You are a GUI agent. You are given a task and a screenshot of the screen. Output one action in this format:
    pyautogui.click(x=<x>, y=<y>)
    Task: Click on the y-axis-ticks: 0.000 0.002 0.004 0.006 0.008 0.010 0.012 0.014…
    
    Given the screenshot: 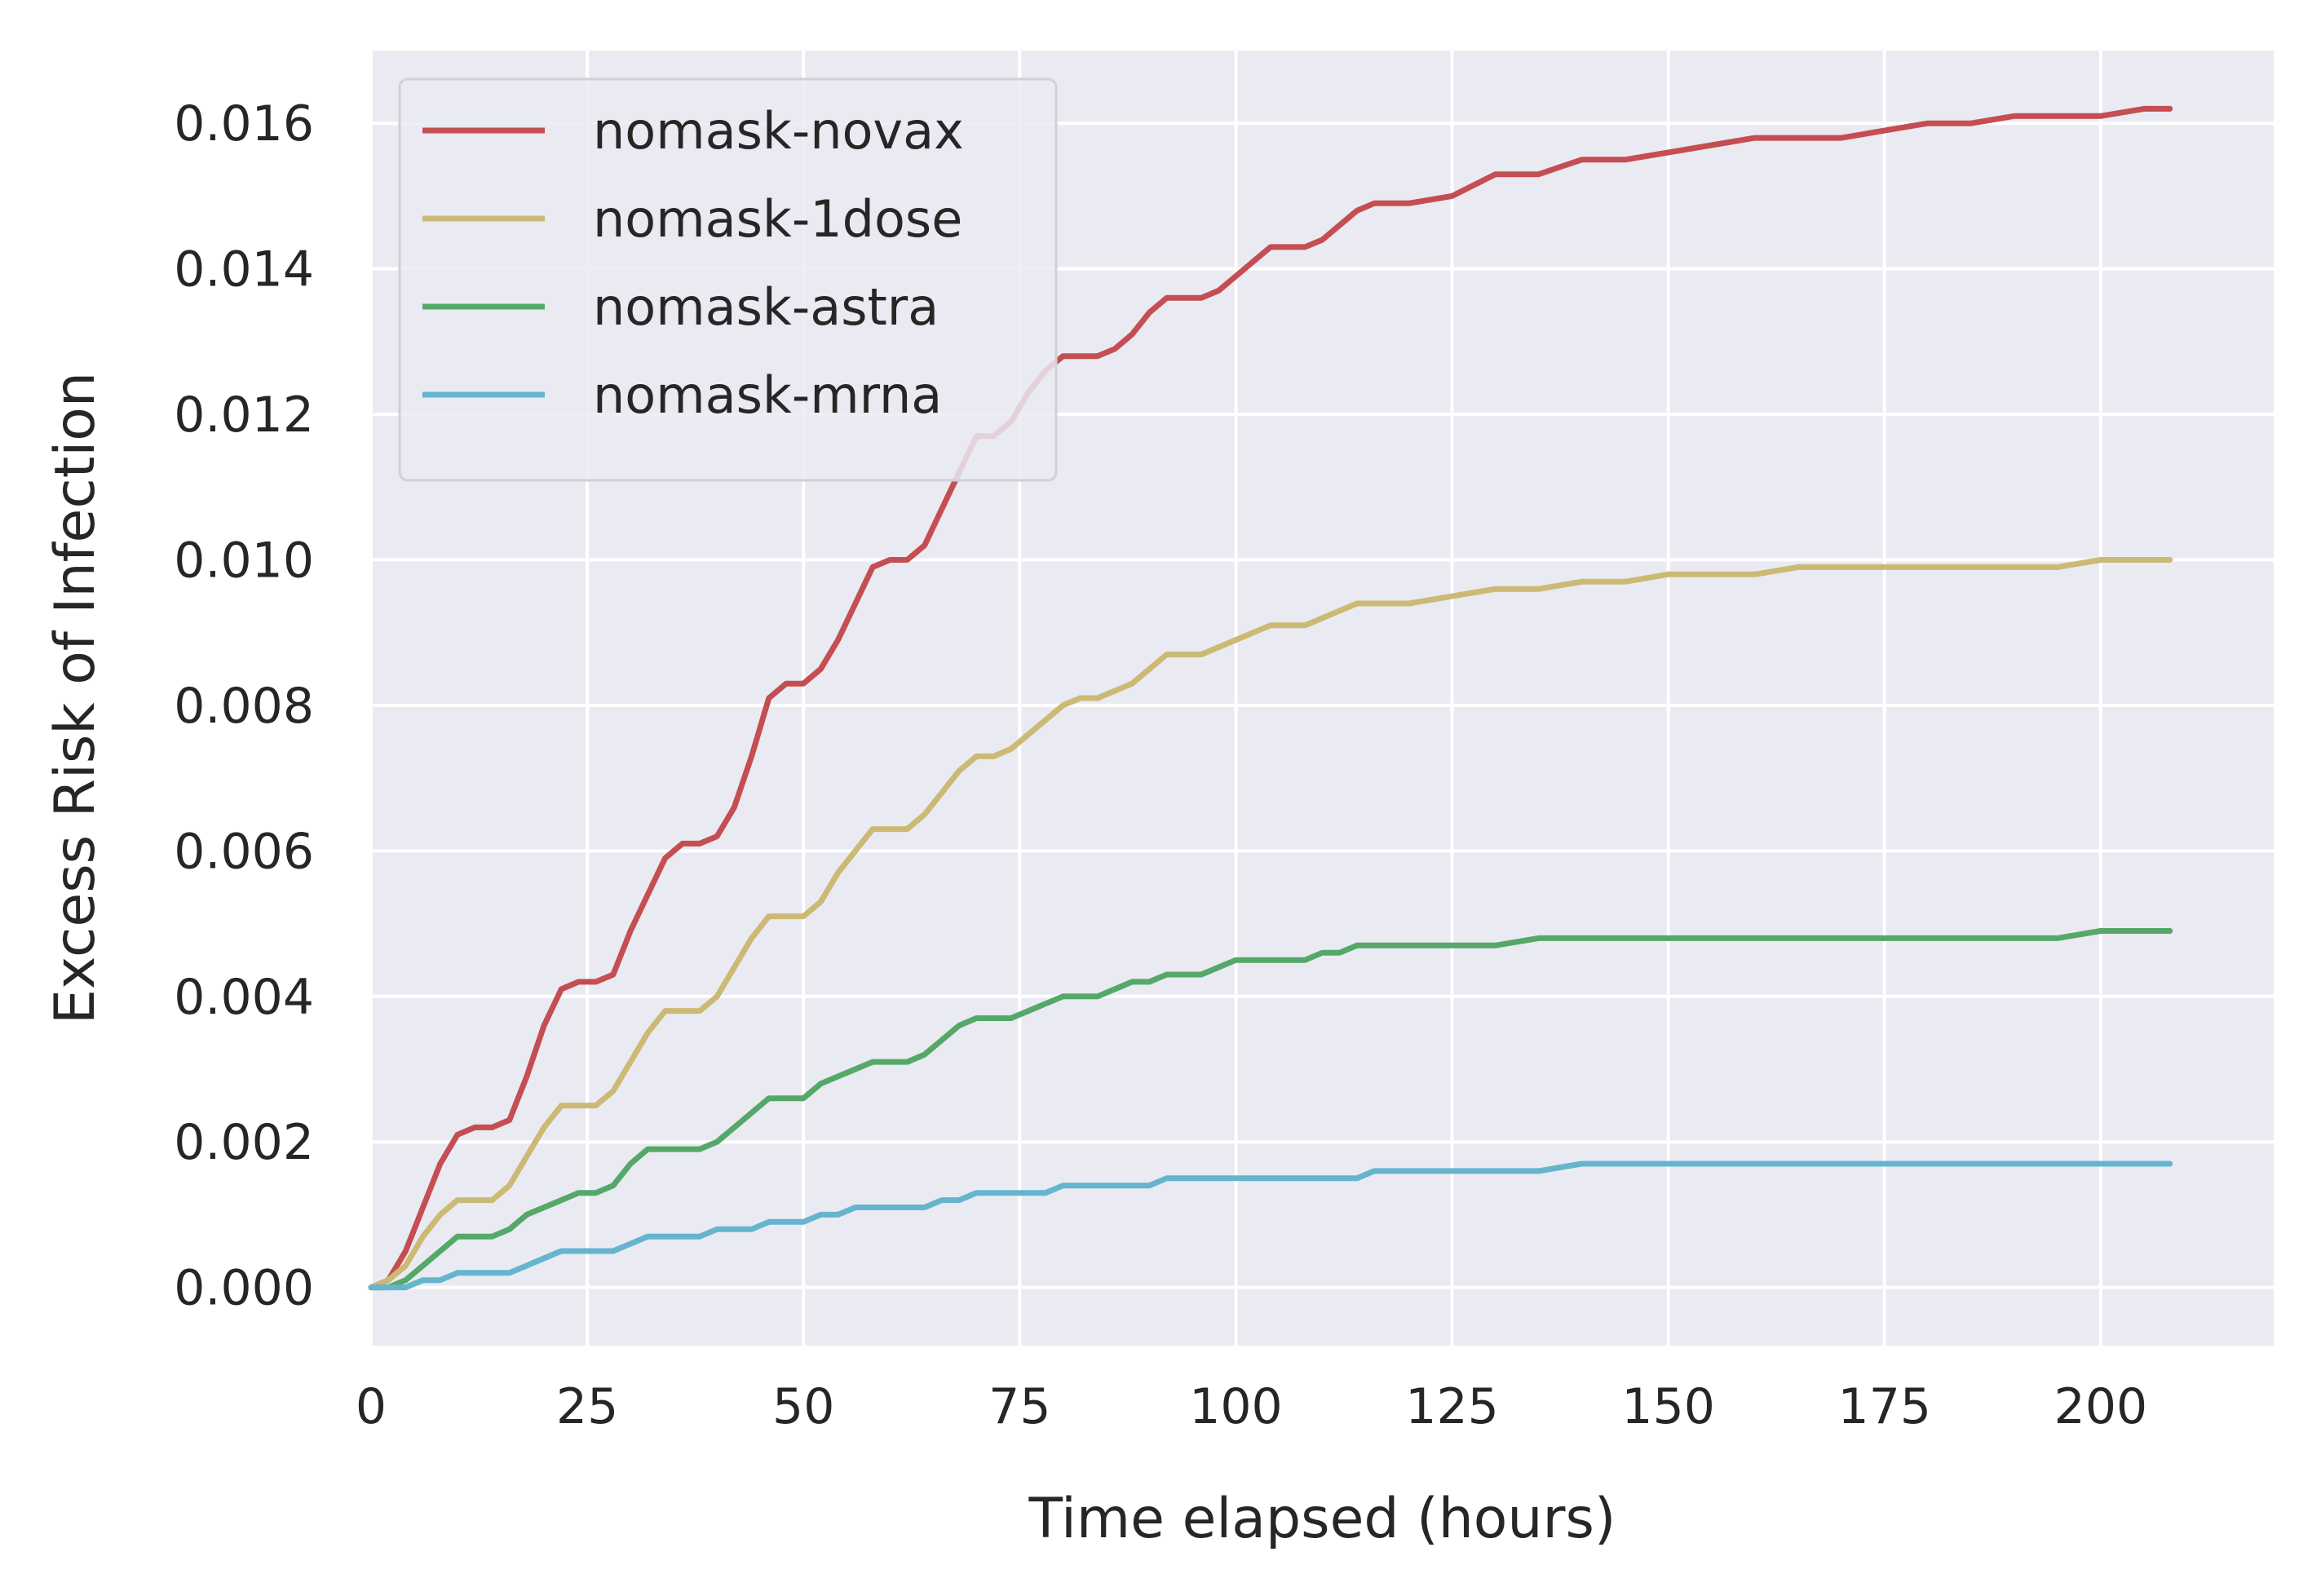 What is the action you would take?
    pyautogui.click(x=244, y=705)
    